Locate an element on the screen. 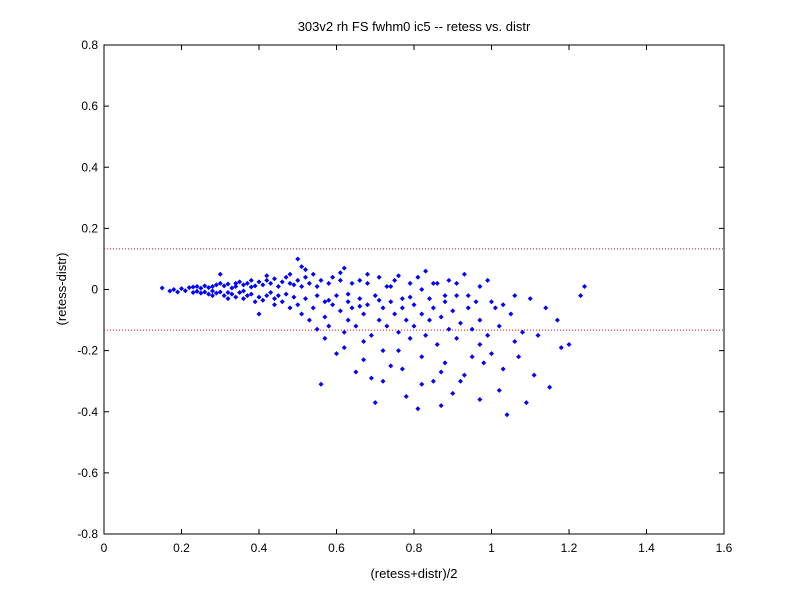 Image resolution: width=800 pixels, height=605 pixels. y-tick-label: -0.4 is located at coordinates (87, 412).